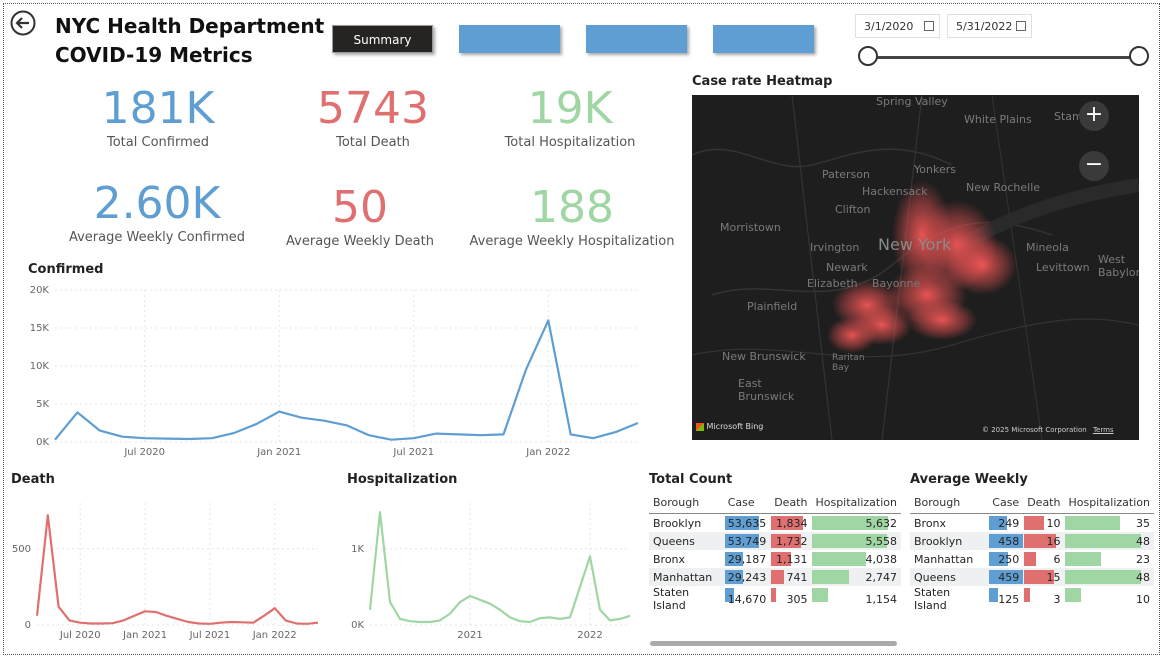  I want to click on map-label: New Brunswick, so click(764, 356).